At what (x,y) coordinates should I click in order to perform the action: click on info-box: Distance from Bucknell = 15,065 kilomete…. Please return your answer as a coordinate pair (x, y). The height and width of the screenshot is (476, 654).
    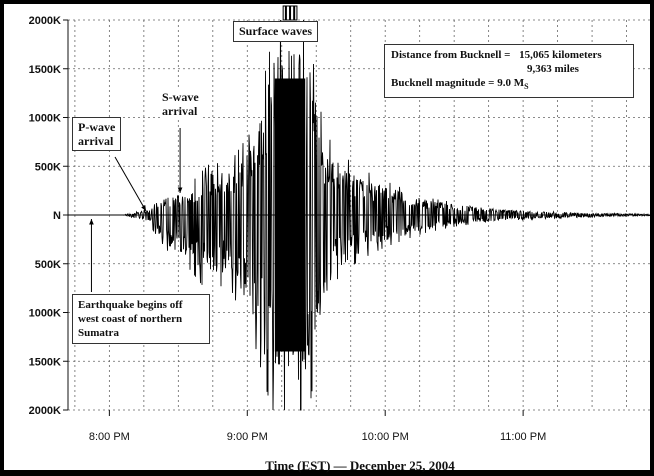
    Looking at the image, I should click on (509, 71).